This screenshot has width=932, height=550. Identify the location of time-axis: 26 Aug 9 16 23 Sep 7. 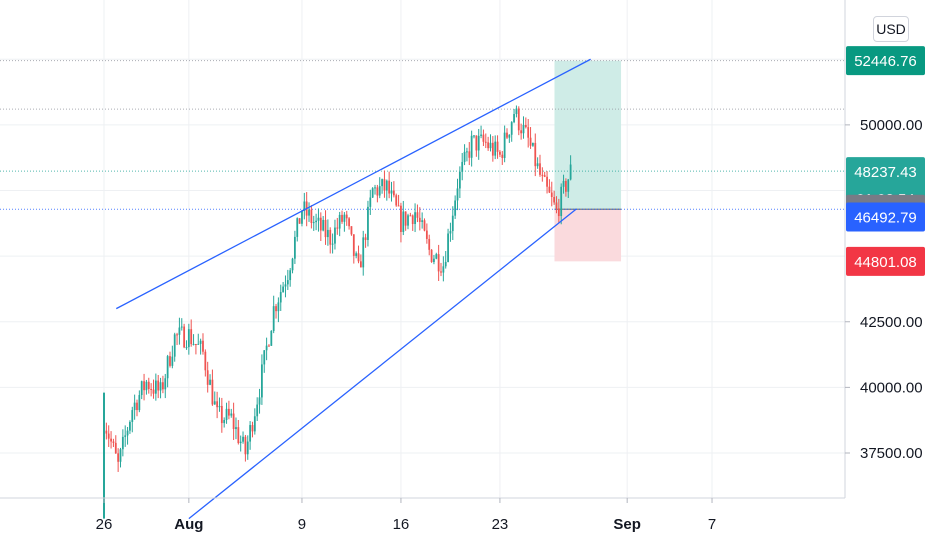
(406, 515).